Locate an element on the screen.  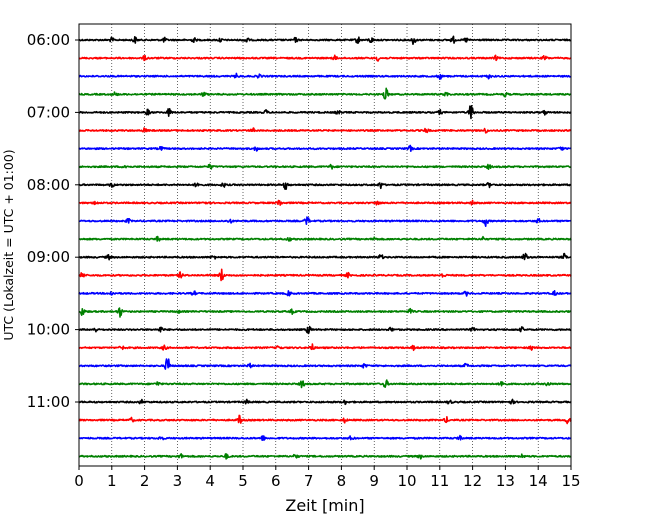
x-tick-label: 4 is located at coordinates (210, 481).